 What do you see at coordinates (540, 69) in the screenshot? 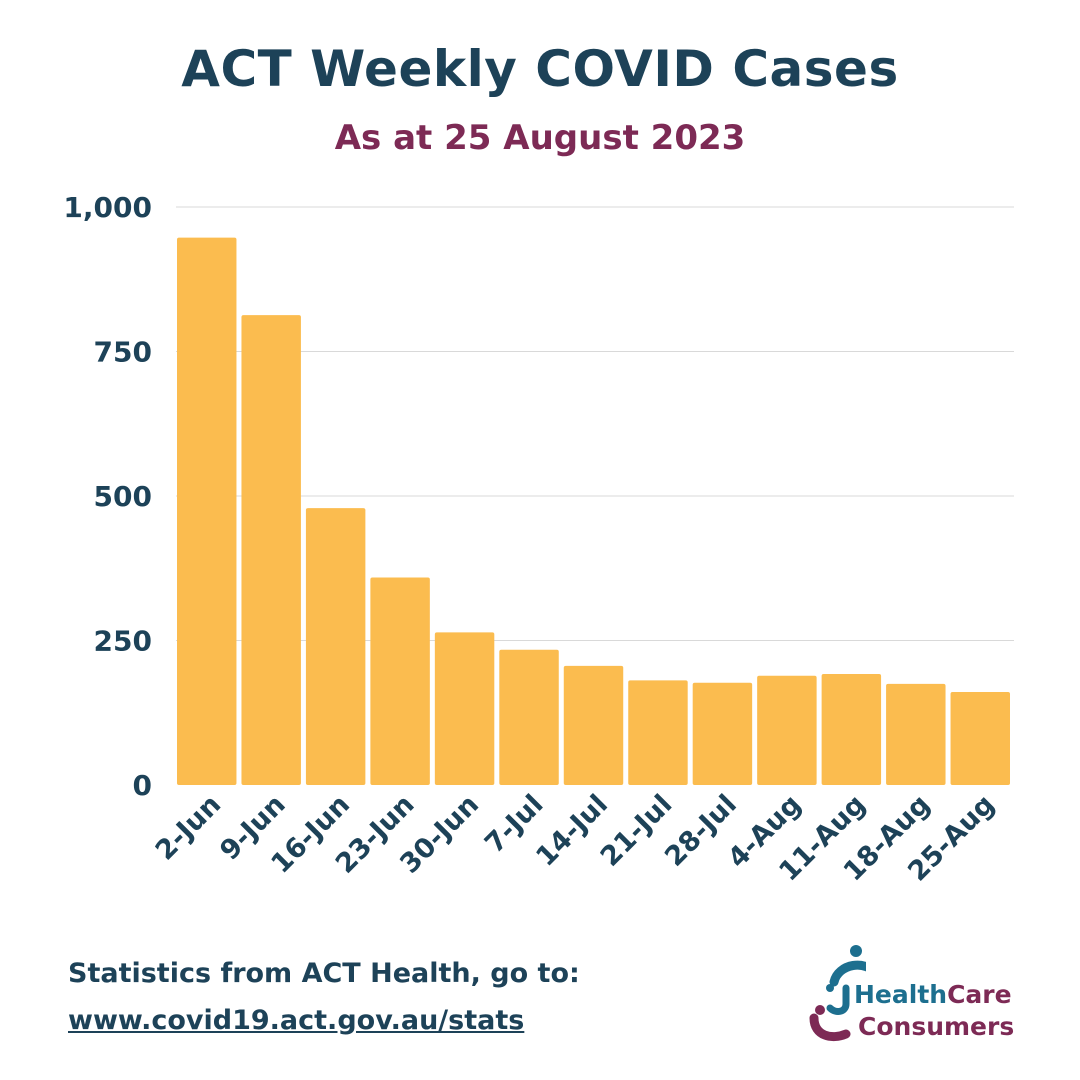
I see `chart-title: ACT Weekly COVID Cases` at bounding box center [540, 69].